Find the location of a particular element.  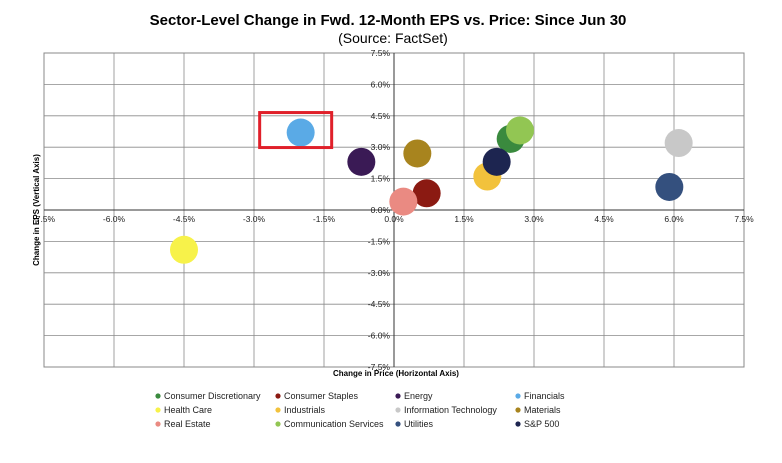

y-tick-label: -7.5% is located at coordinates (379, 367).